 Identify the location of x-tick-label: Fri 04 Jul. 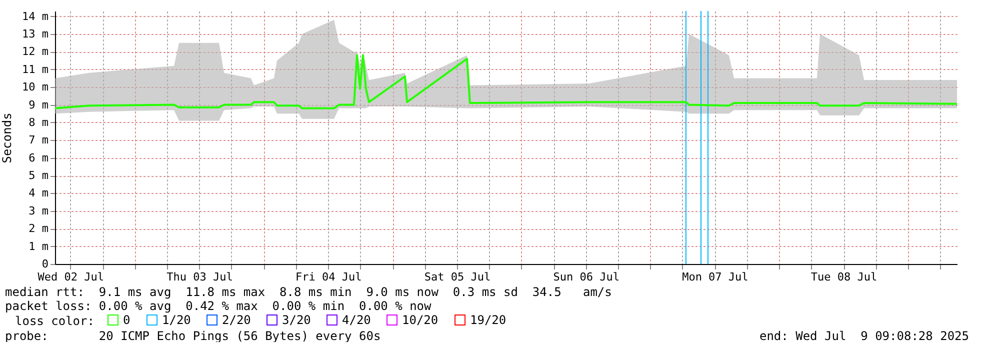
(328, 277).